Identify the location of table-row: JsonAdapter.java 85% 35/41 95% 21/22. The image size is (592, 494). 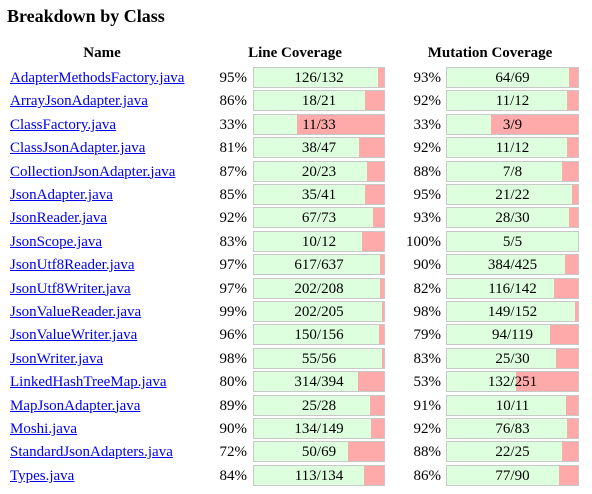
(296, 195).